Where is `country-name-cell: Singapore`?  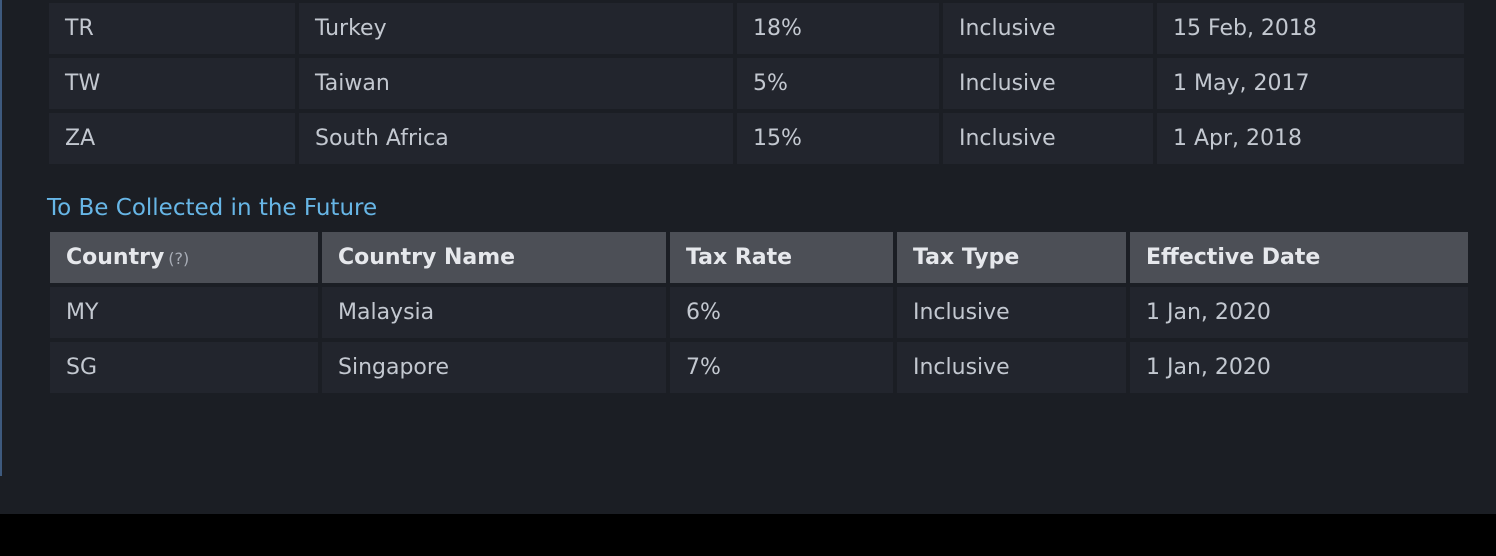
country-name-cell: Singapore is located at coordinates (494, 367).